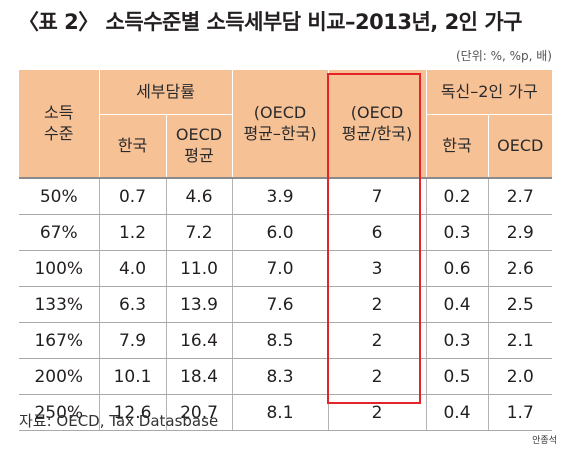 This screenshot has width=570, height=450. I want to click on header-single-minus-two: 독신–2인 가구, so click(489, 92).